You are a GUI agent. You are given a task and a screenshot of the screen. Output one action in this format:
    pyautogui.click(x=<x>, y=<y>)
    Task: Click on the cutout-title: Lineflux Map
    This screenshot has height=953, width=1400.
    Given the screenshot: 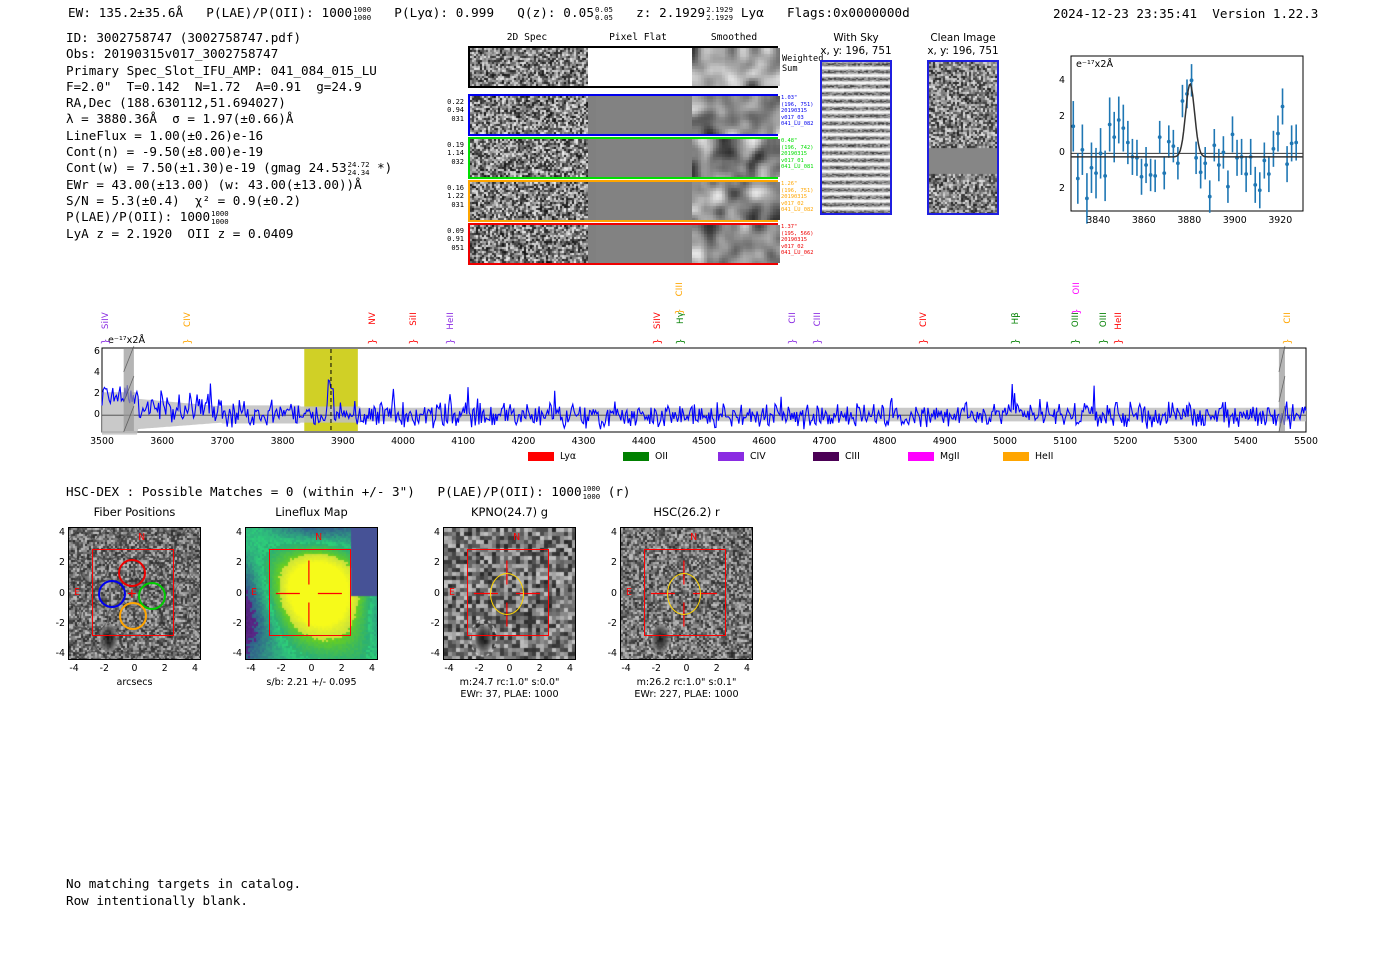 What is the action you would take?
    pyautogui.click(x=311, y=512)
    